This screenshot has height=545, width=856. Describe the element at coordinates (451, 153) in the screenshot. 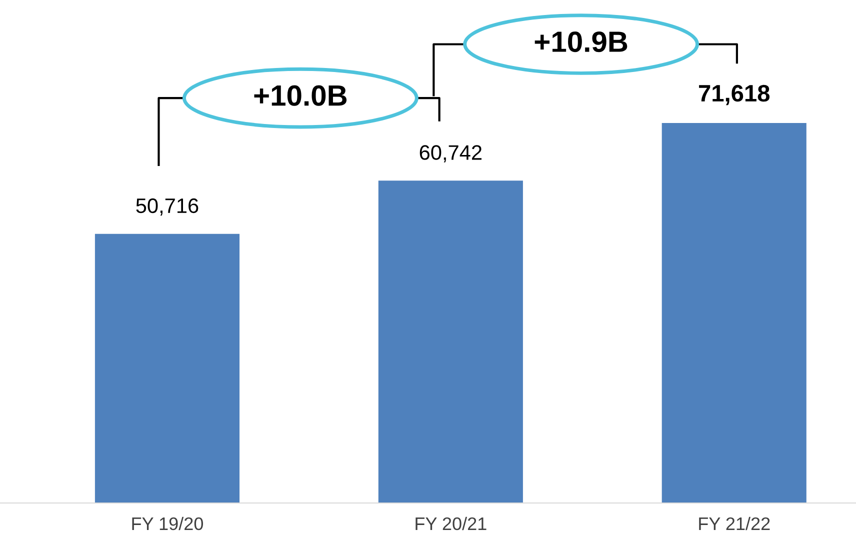

I see `data-label: 60,742` at that location.